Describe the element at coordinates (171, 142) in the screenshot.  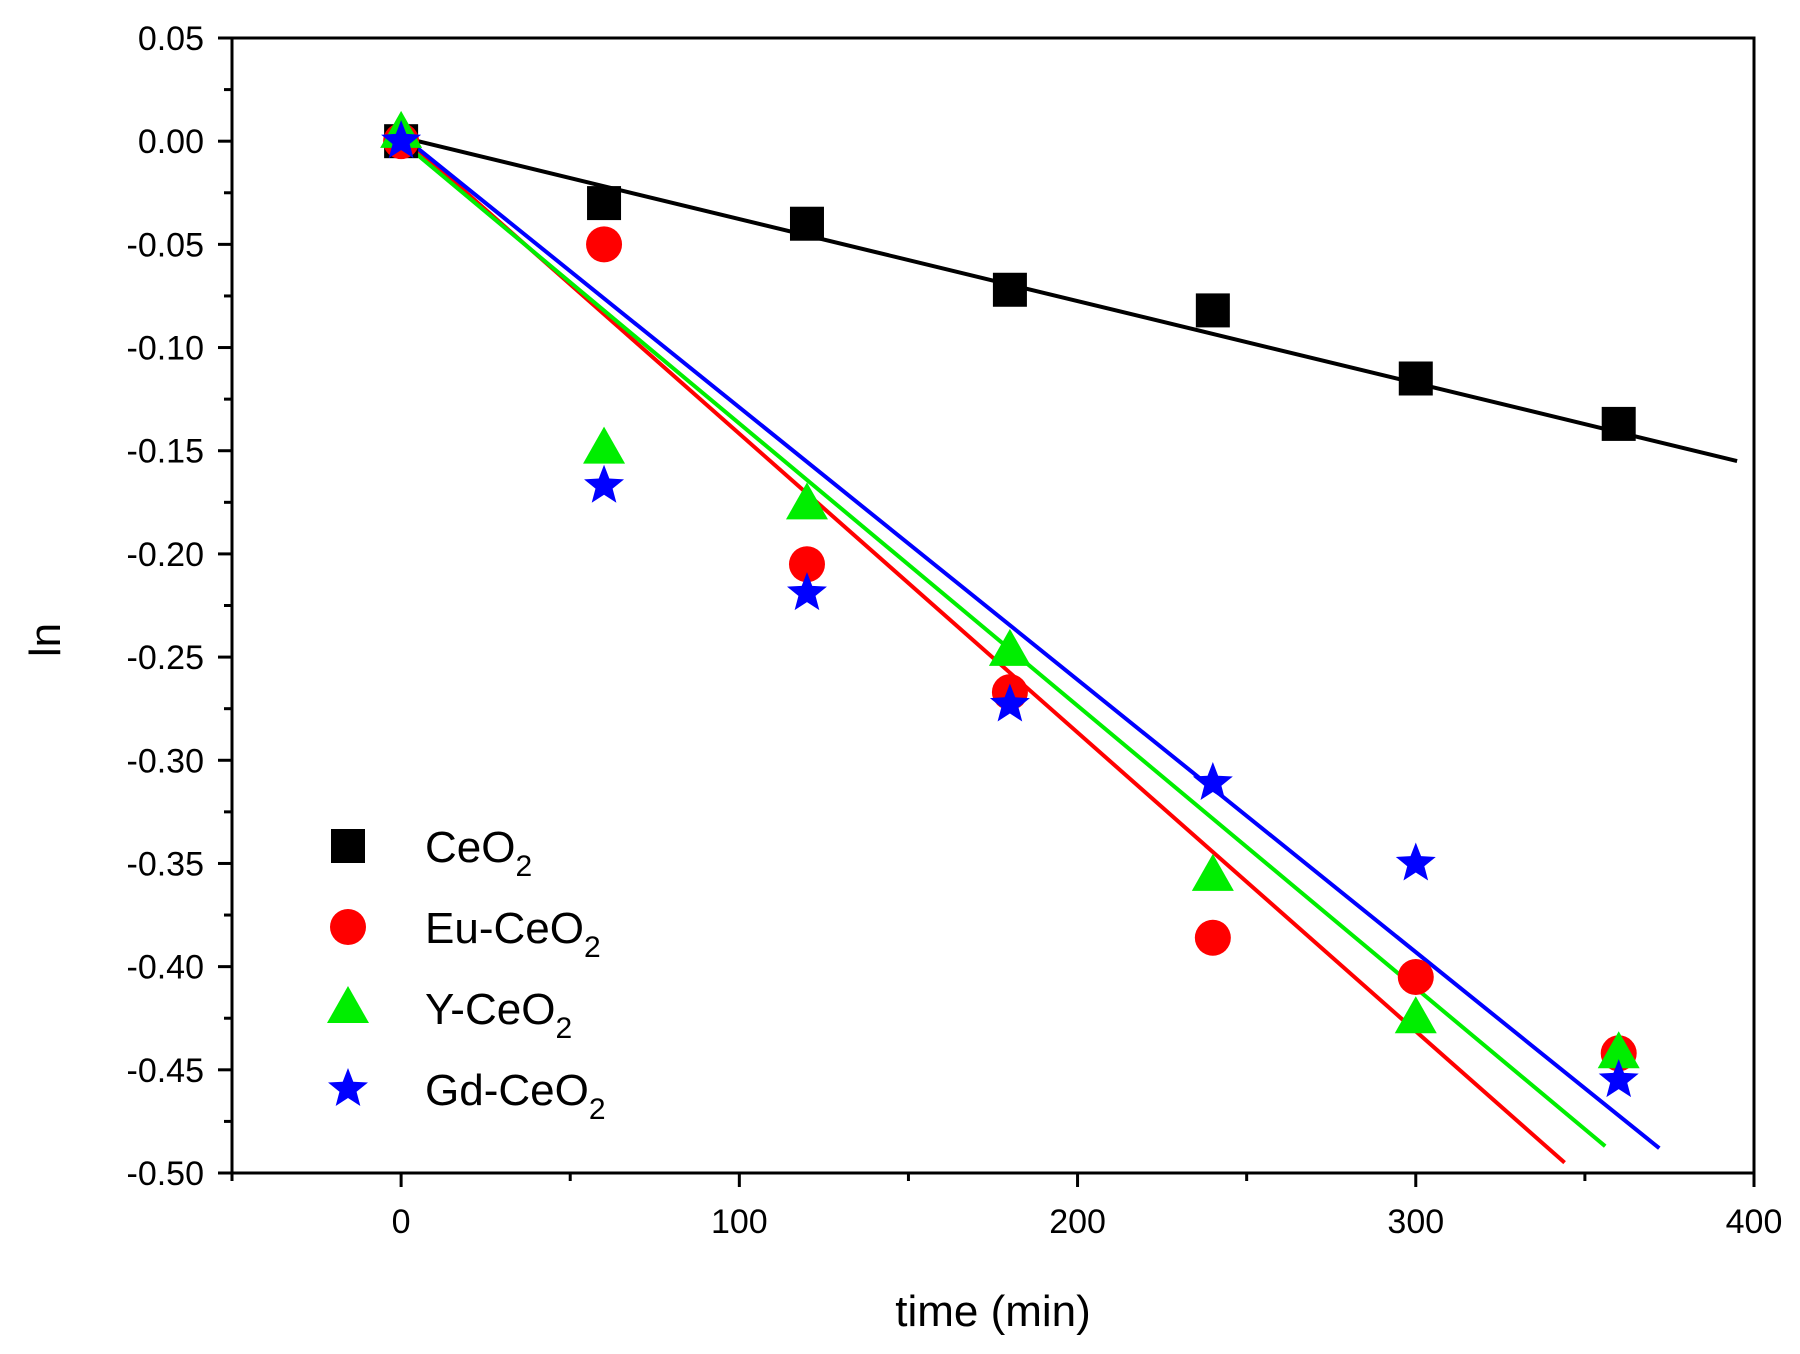
I see `y-tick-label: 0.00` at that location.